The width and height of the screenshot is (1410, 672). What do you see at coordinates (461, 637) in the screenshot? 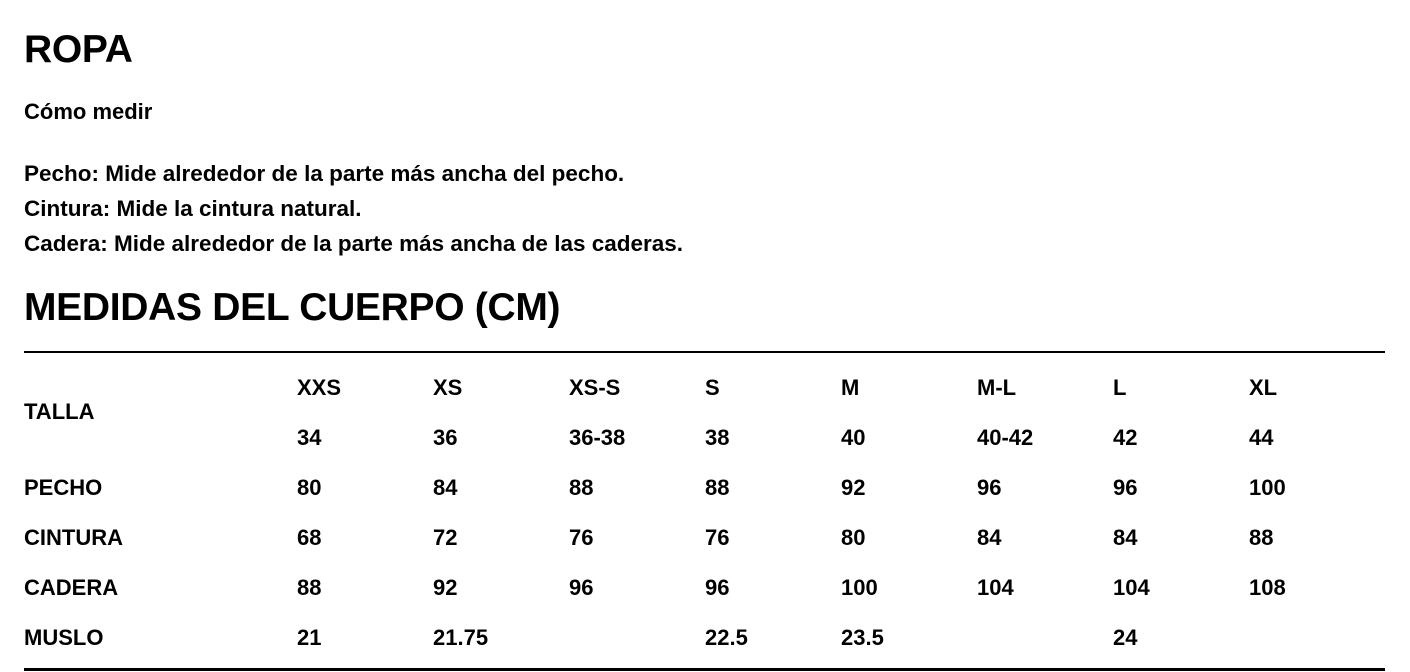
I see `table-cell: 21.75` at bounding box center [461, 637].